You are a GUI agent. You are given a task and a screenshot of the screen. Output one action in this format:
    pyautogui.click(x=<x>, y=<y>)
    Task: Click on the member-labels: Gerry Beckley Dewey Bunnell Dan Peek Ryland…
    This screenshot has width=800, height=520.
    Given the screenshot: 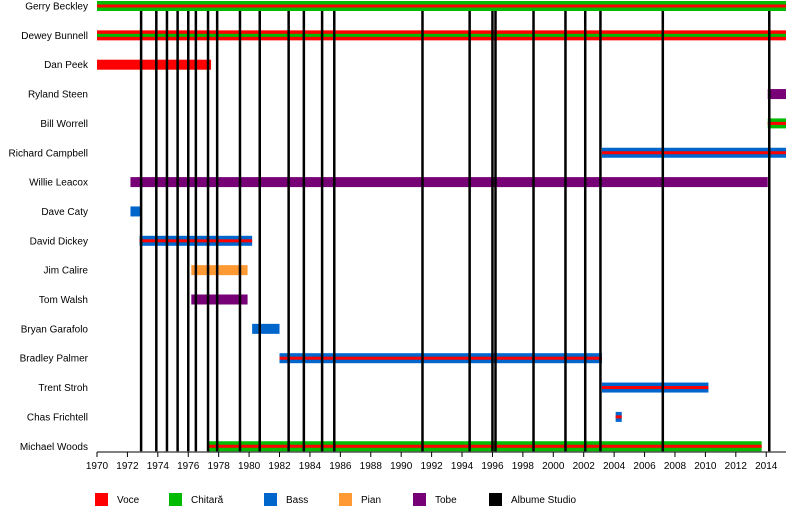 What is the action you would take?
    pyautogui.click(x=49, y=227)
    